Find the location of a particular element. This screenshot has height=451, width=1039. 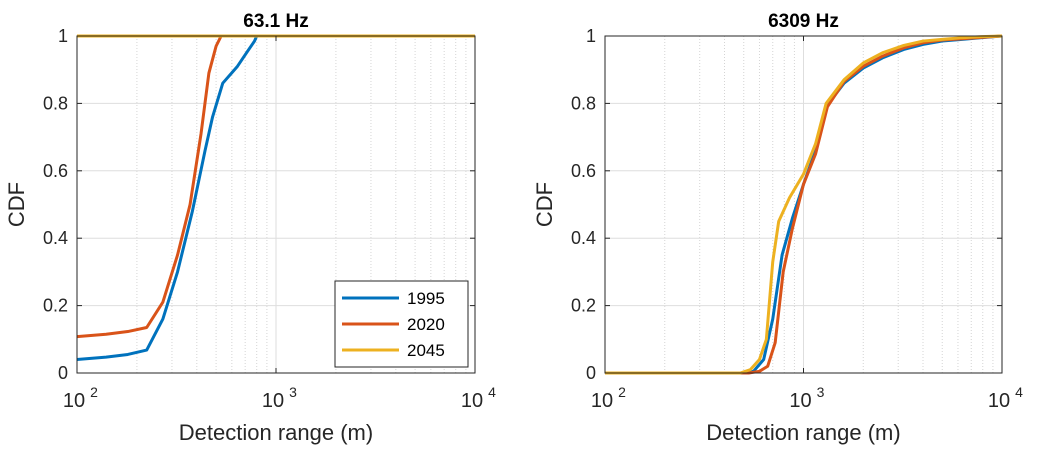

legend-label-2045: 2045 is located at coordinates (426, 350).